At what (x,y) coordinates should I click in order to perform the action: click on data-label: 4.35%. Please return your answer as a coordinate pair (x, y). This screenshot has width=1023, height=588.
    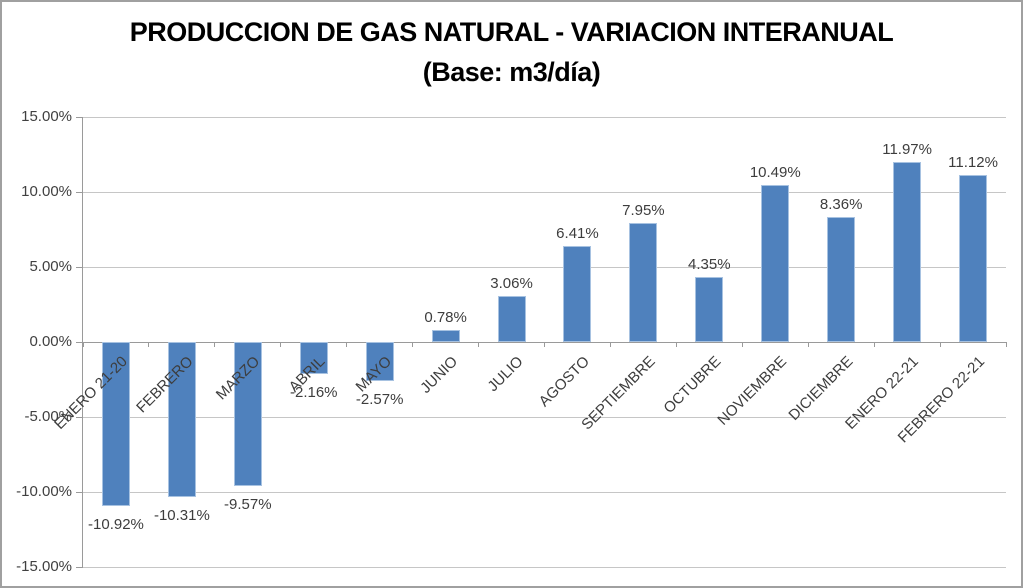
    Looking at the image, I should click on (709, 264).